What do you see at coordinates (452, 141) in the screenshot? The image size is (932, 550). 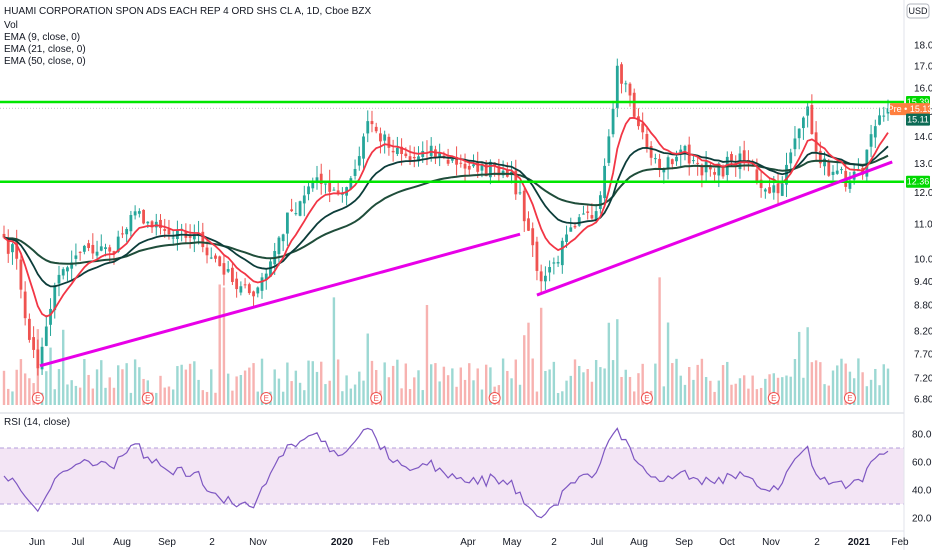 I see `horizontal-levels` at bounding box center [452, 141].